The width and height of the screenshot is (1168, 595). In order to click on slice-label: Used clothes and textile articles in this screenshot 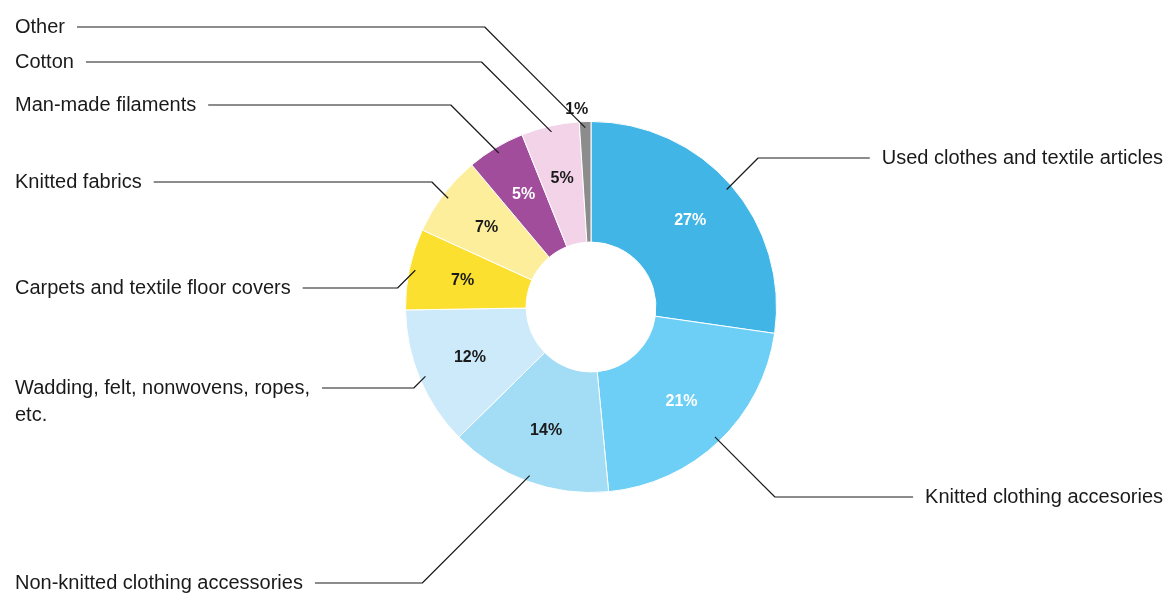, I will do `click(1022, 156)`.